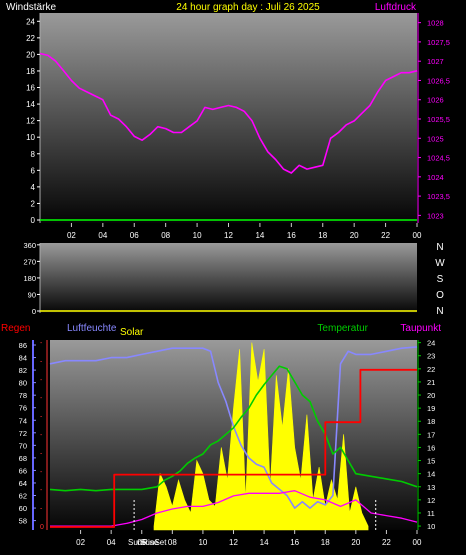  Describe the element at coordinates (30, 54) in the screenshot. I see `wind-tick-label: 20` at that location.